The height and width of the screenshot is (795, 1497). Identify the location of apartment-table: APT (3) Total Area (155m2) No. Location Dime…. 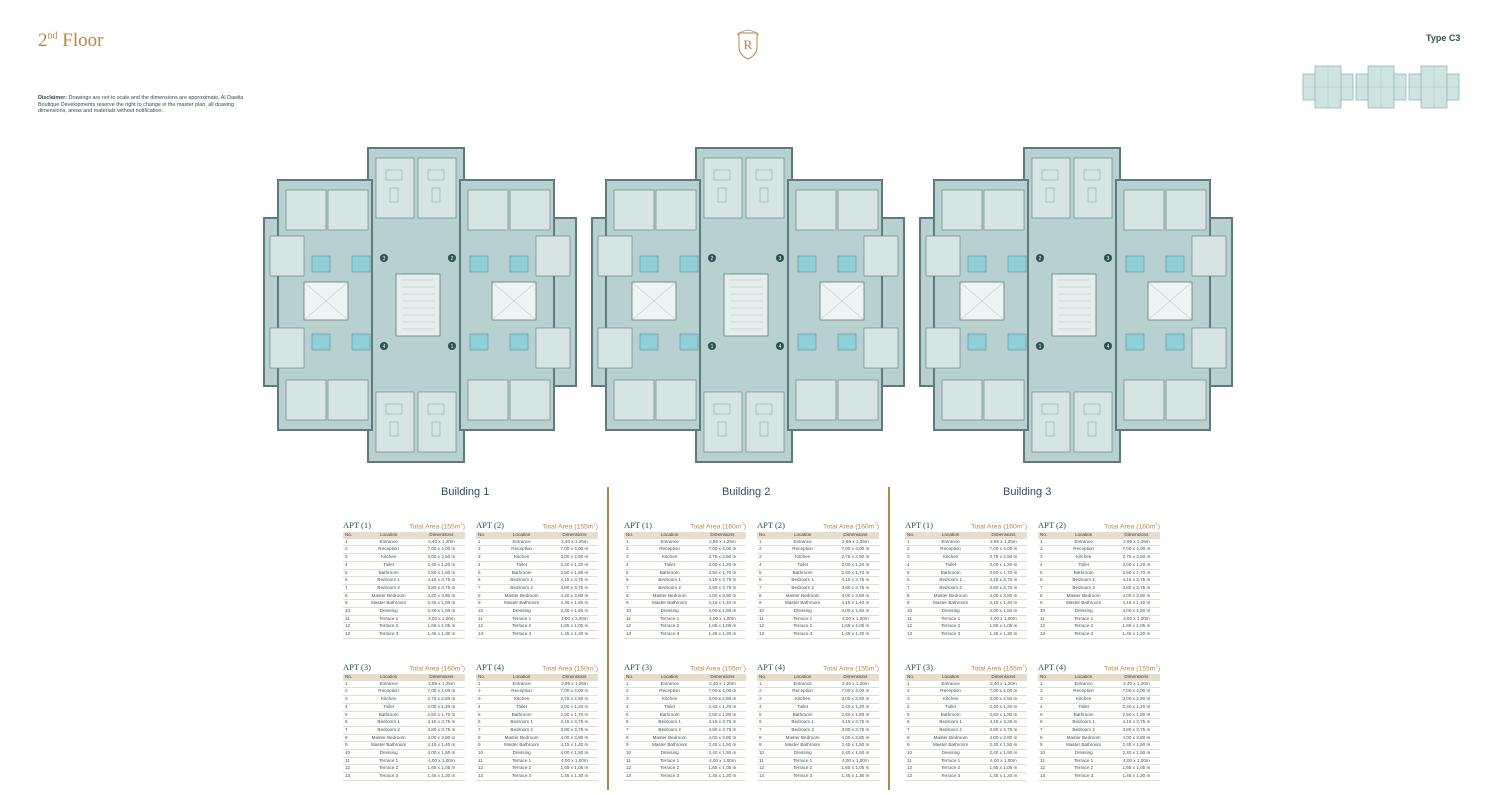
(685, 721).